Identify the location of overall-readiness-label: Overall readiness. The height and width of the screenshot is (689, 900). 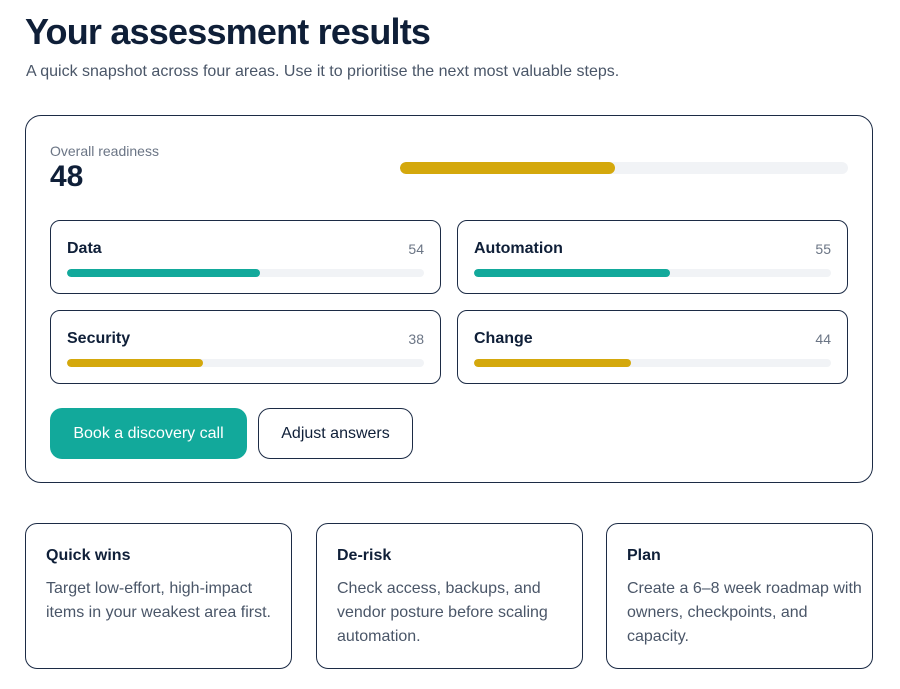
(104, 151).